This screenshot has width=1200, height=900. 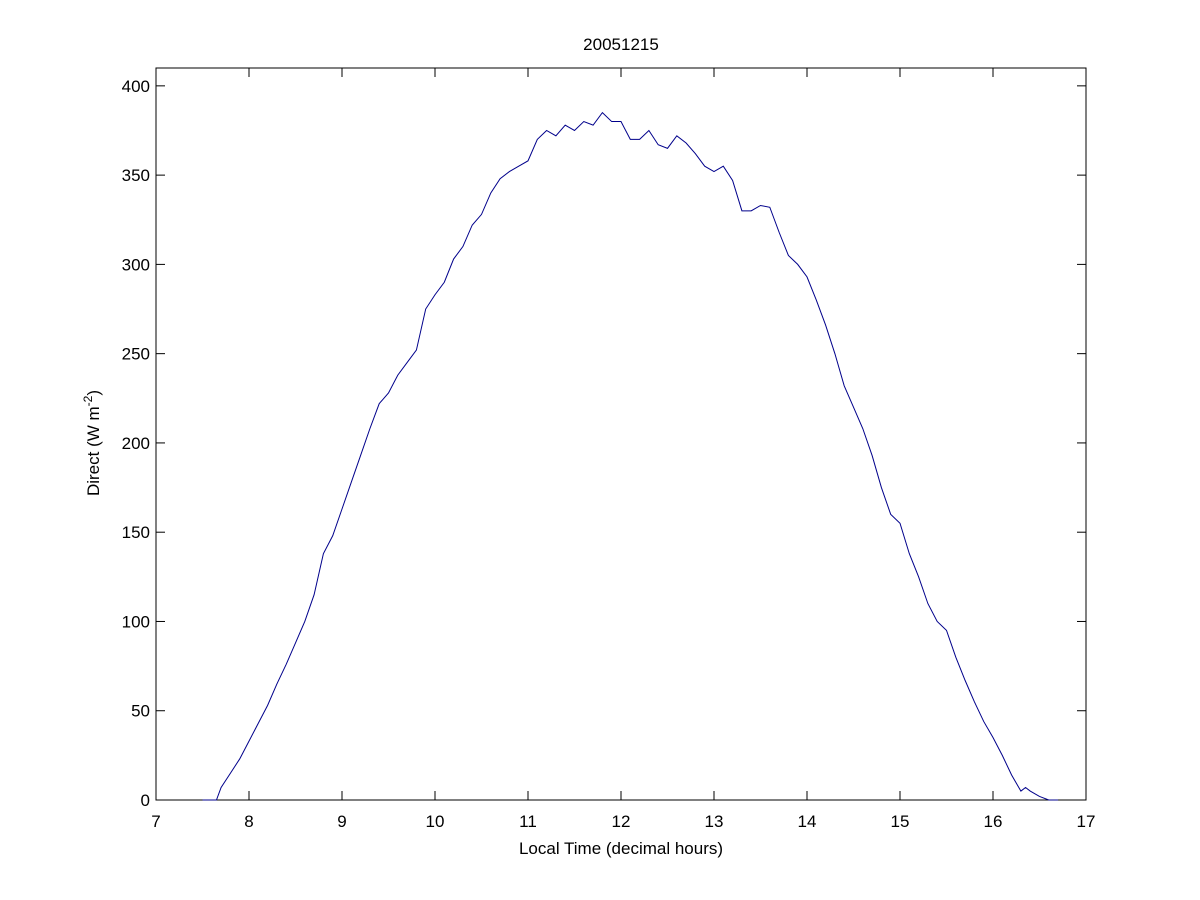 I want to click on x-axis-label: Local Time (decimal hours), so click(x=621, y=848).